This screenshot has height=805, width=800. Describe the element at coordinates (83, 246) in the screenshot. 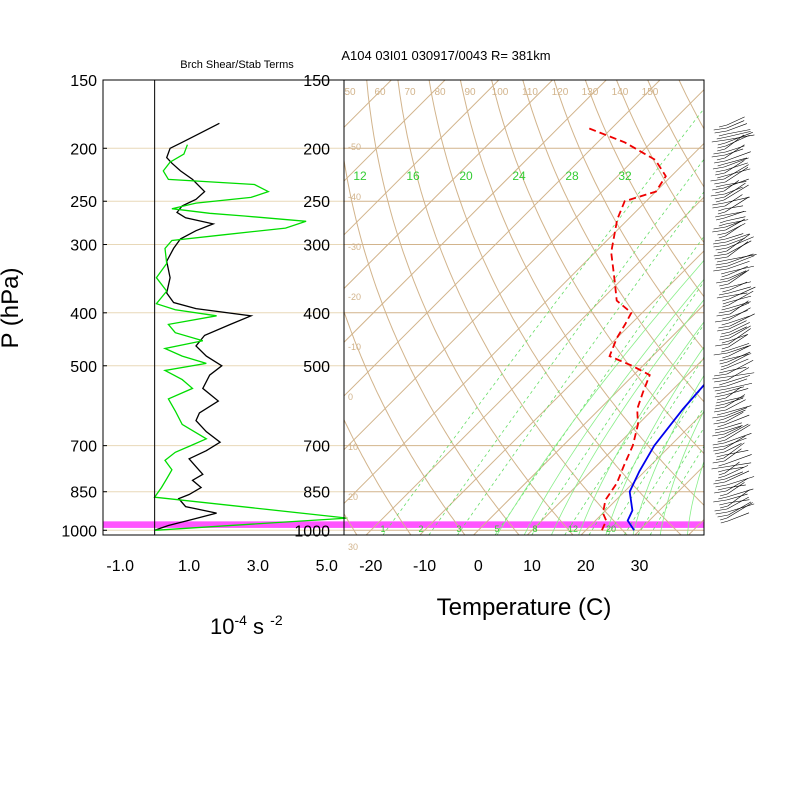

I see `left-y-tick-label: 300` at that location.